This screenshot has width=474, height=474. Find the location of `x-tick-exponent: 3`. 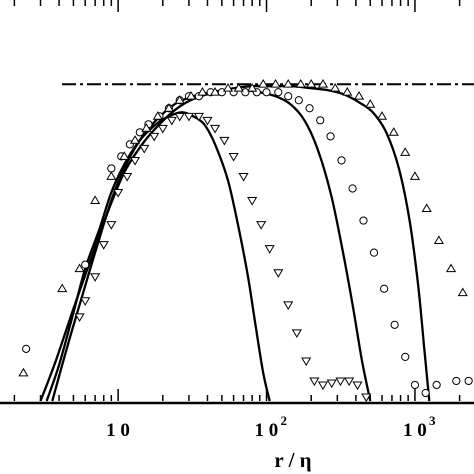

x-tick-exponent: 3 is located at coordinates (432, 420).